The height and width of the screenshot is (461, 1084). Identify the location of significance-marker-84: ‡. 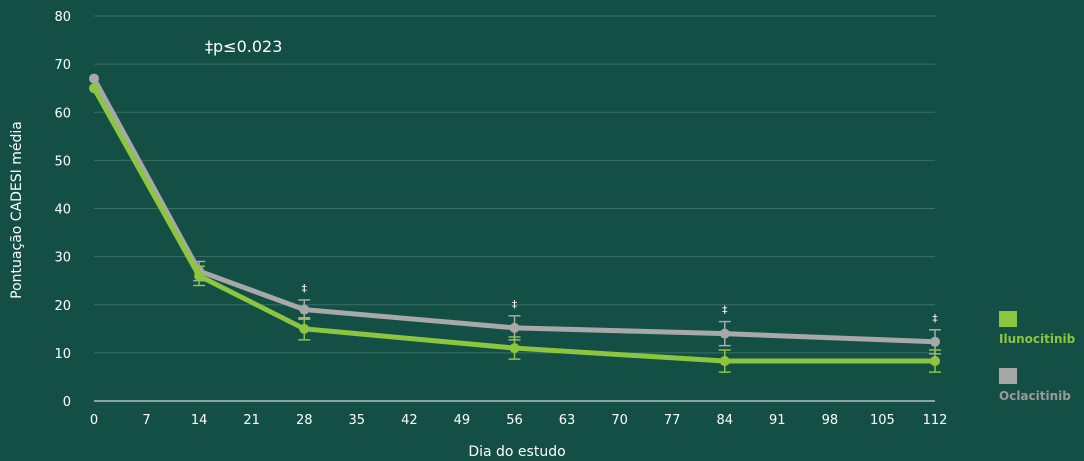
(725, 310).